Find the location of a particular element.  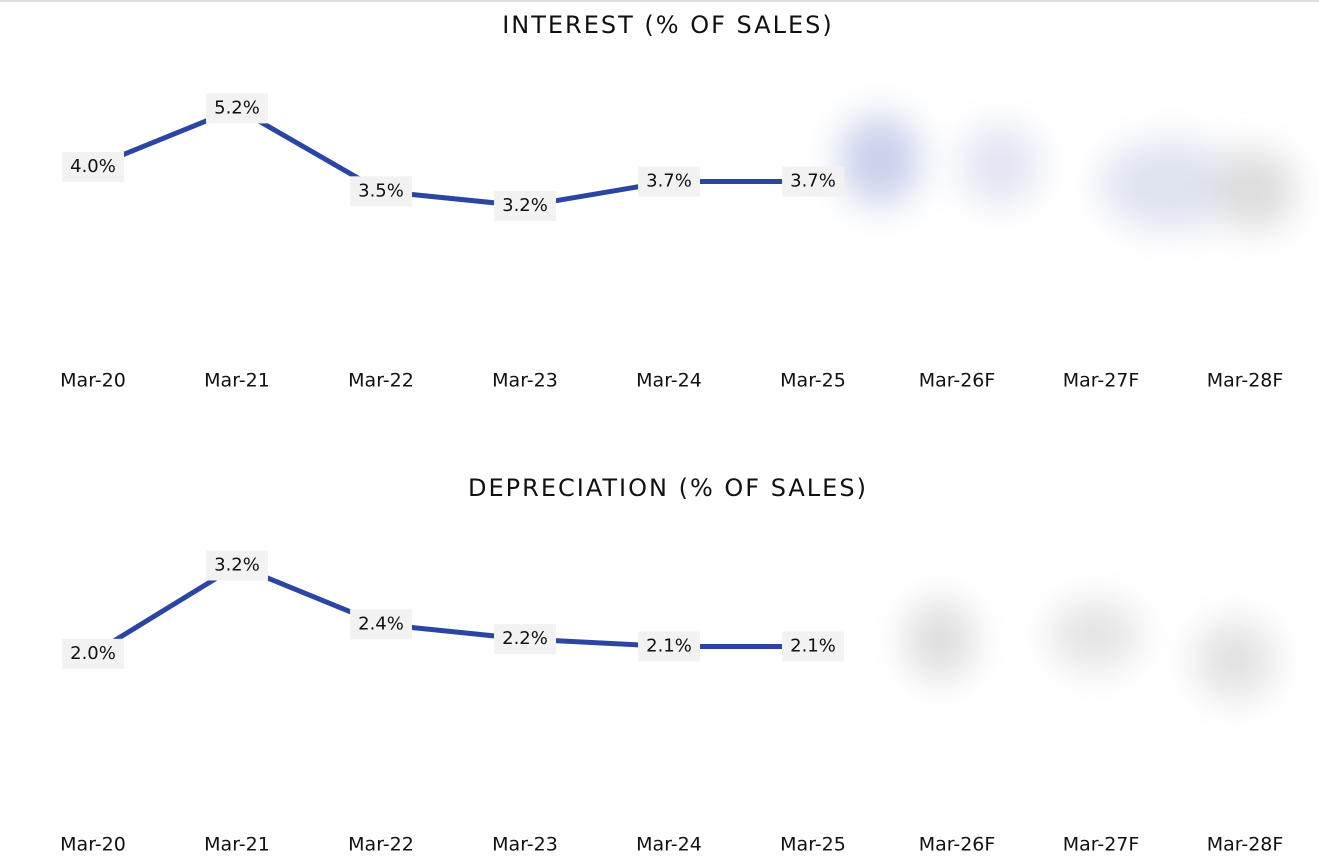

data-label: 4.0% is located at coordinates (93, 166).